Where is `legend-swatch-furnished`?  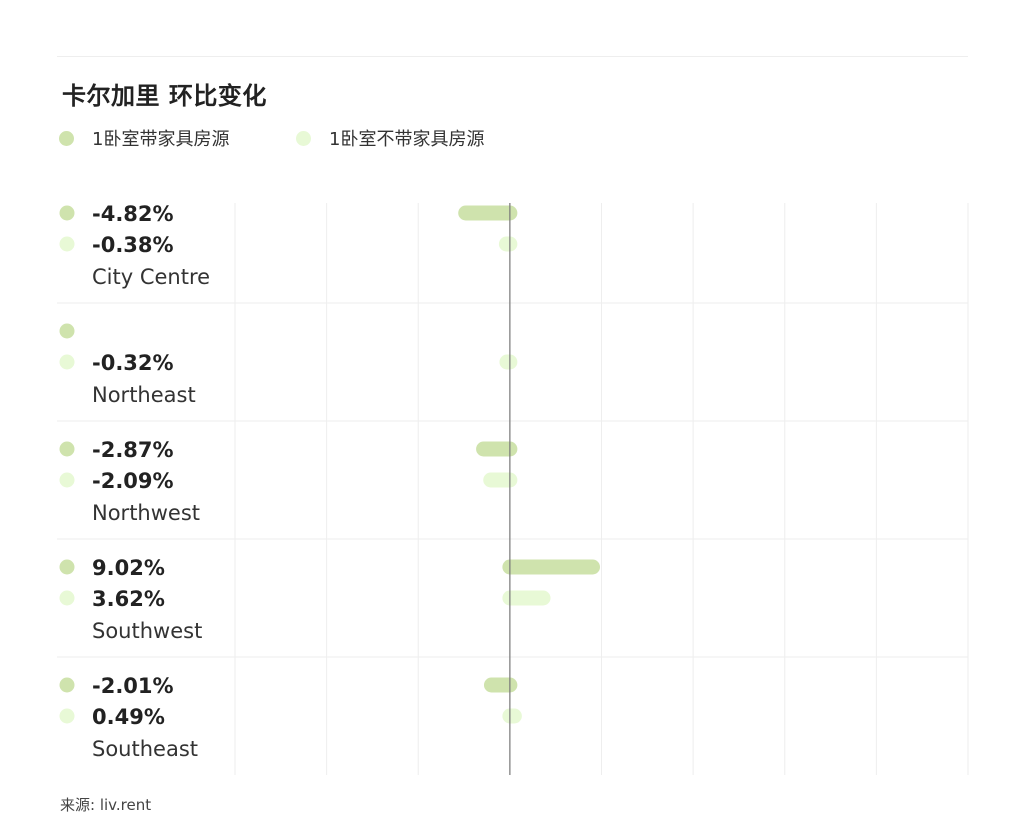
legend-swatch-furnished is located at coordinates (66, 138).